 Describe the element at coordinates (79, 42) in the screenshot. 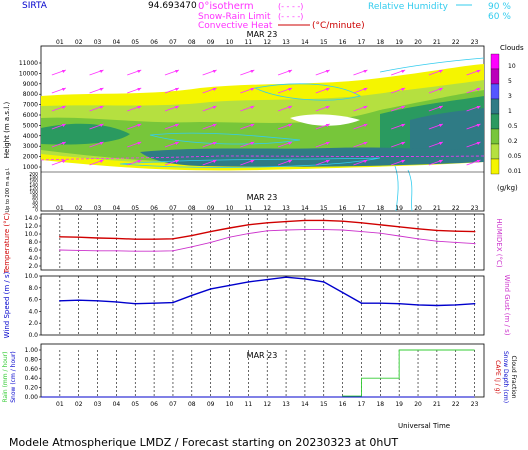

I see `hour-label-top-02: 02` at that location.